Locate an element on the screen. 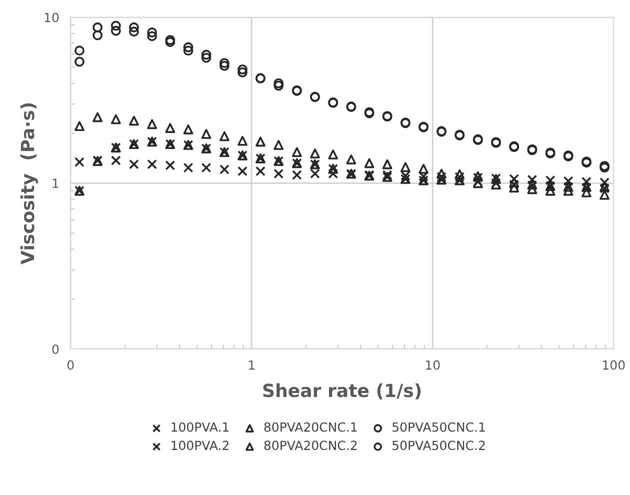 The image size is (630, 495). x-tick-label: 100 is located at coordinates (614, 365).